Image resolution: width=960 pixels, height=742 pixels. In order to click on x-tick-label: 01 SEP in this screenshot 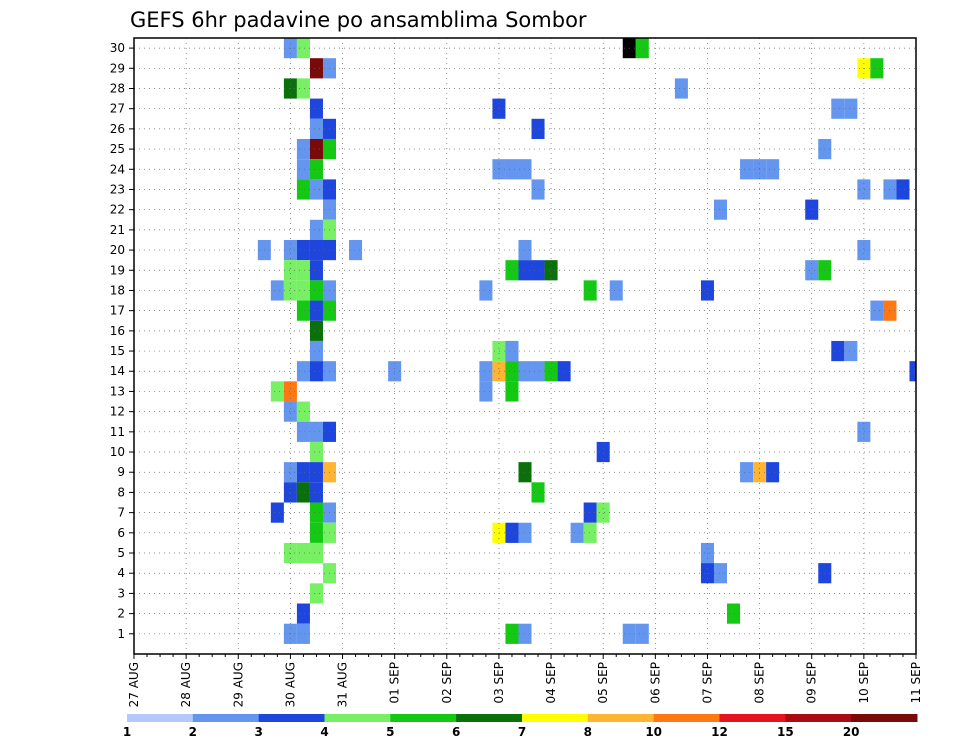, I will do `click(395, 683)`.